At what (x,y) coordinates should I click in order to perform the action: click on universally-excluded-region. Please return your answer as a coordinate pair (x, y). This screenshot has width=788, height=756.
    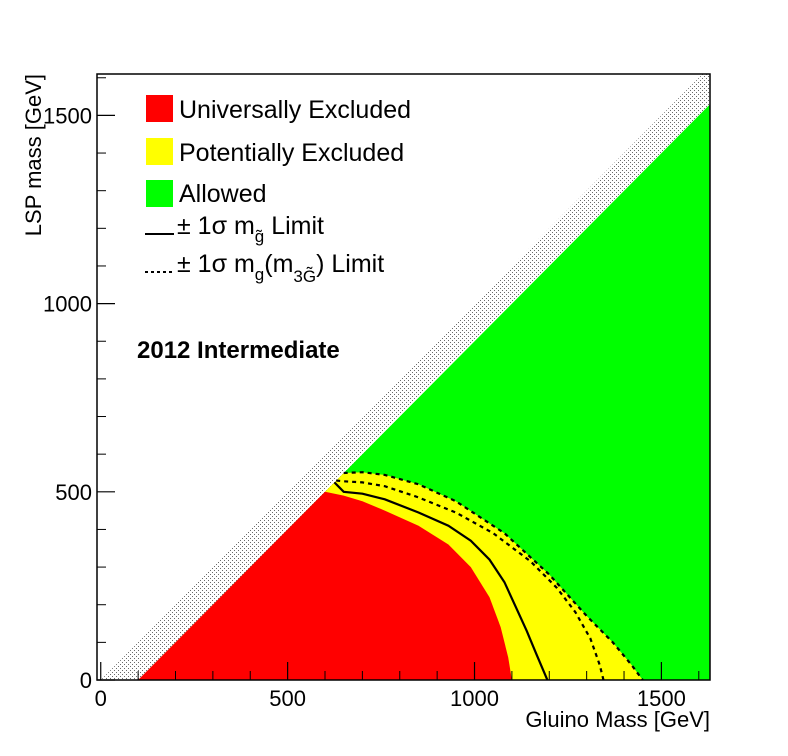
    Looking at the image, I should click on (325, 585).